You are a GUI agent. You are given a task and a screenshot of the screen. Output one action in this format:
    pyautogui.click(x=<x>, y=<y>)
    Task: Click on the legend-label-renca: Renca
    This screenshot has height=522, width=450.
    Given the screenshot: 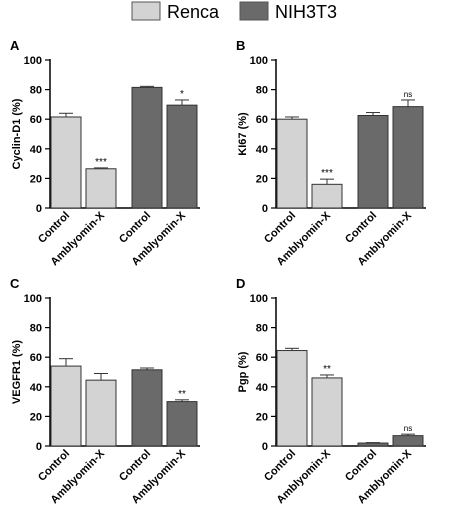 What is the action you would take?
    pyautogui.click(x=193, y=12)
    